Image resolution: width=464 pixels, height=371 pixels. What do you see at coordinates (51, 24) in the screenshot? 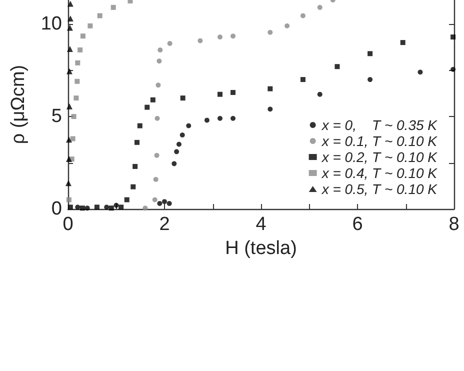
I see `y-tick-label: 10` at bounding box center [51, 24].